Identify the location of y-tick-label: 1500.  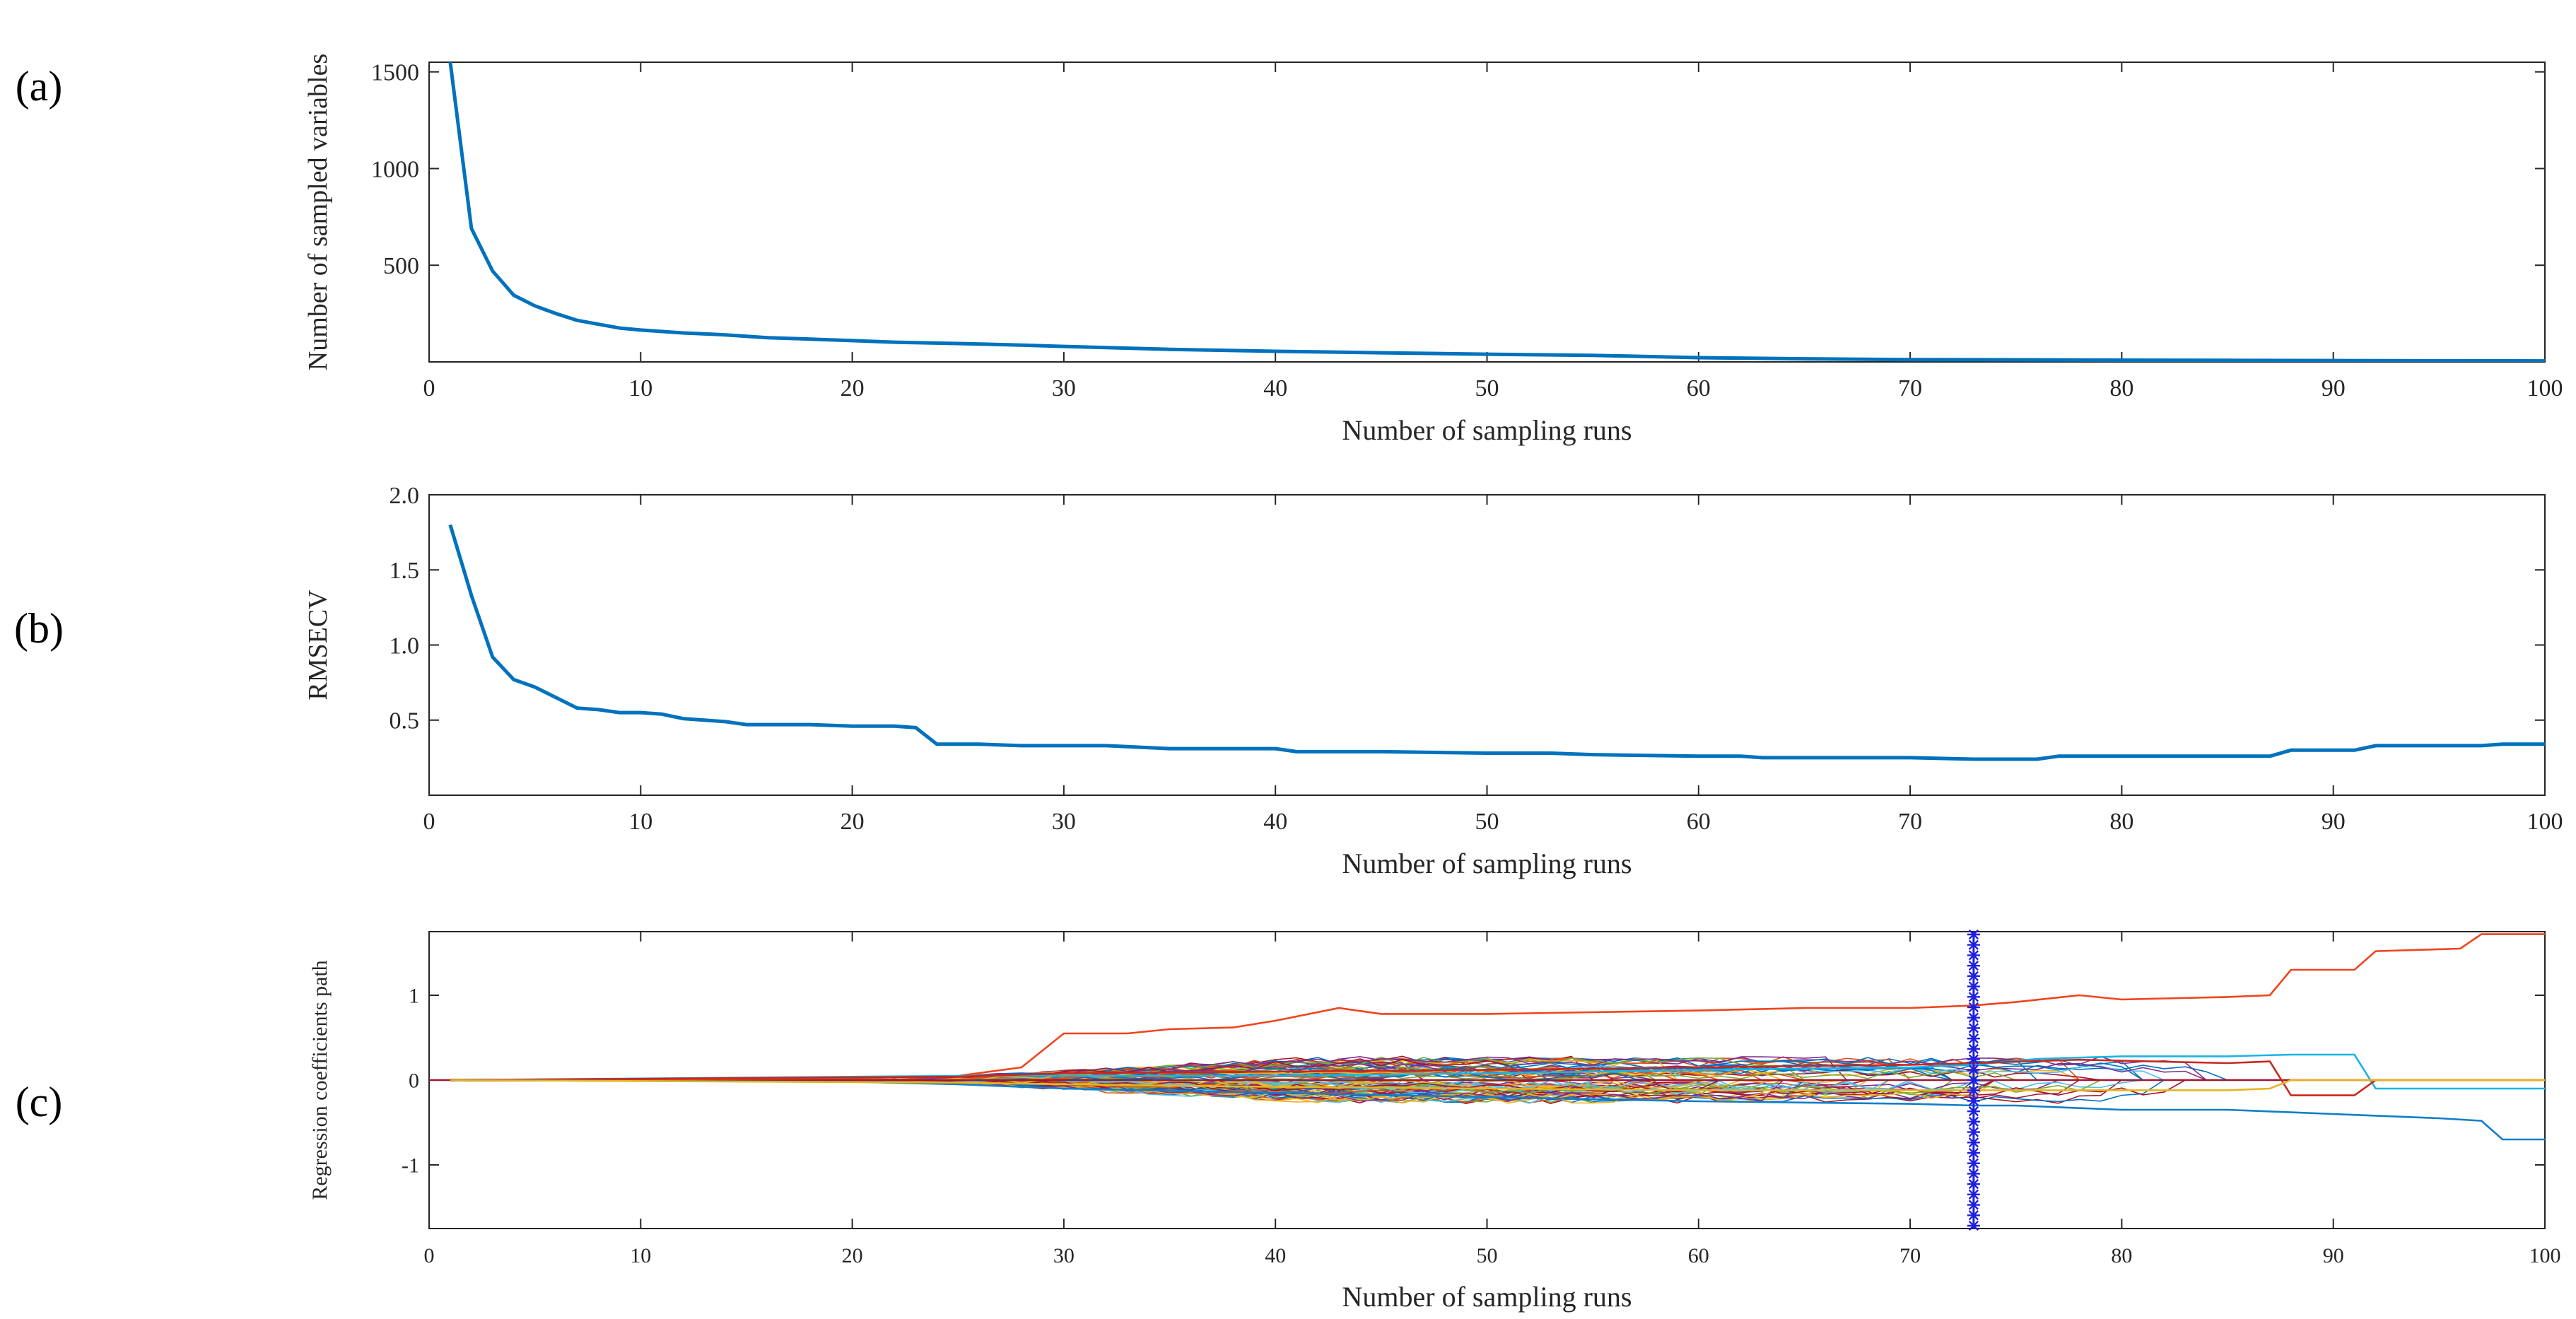
(395, 73).